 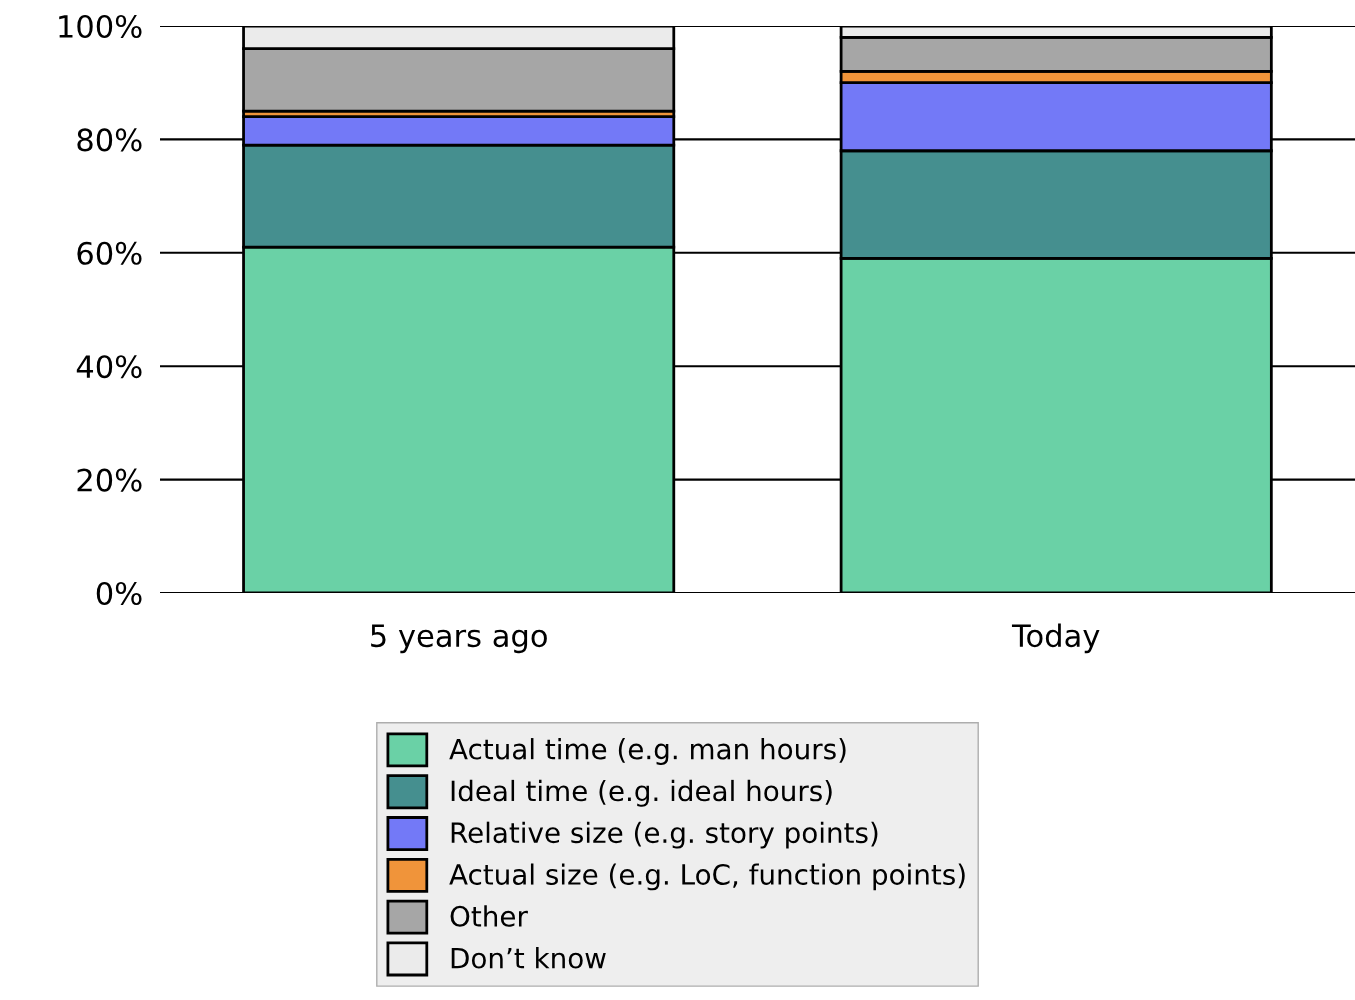 I want to click on legend-label: Other, so click(x=489, y=916).